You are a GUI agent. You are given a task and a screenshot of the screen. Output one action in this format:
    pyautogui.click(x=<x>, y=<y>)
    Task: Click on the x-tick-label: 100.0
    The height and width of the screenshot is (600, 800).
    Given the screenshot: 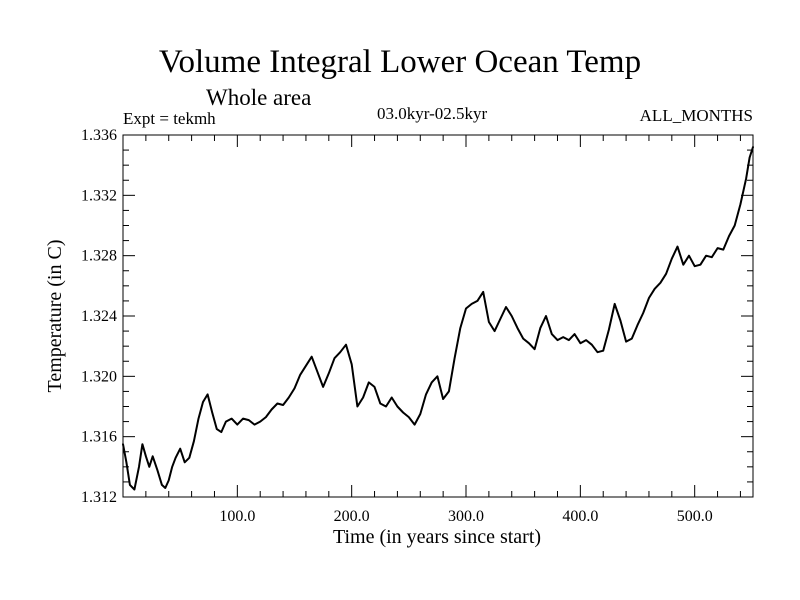 What is the action you would take?
    pyautogui.click(x=237, y=516)
    